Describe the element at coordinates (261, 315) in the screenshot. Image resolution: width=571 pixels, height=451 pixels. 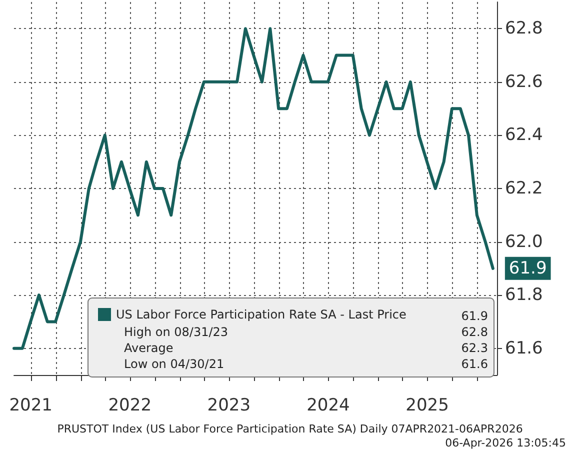
I see `legend-label: US Labor Force Participation Rate SA - Last Price` at that location.